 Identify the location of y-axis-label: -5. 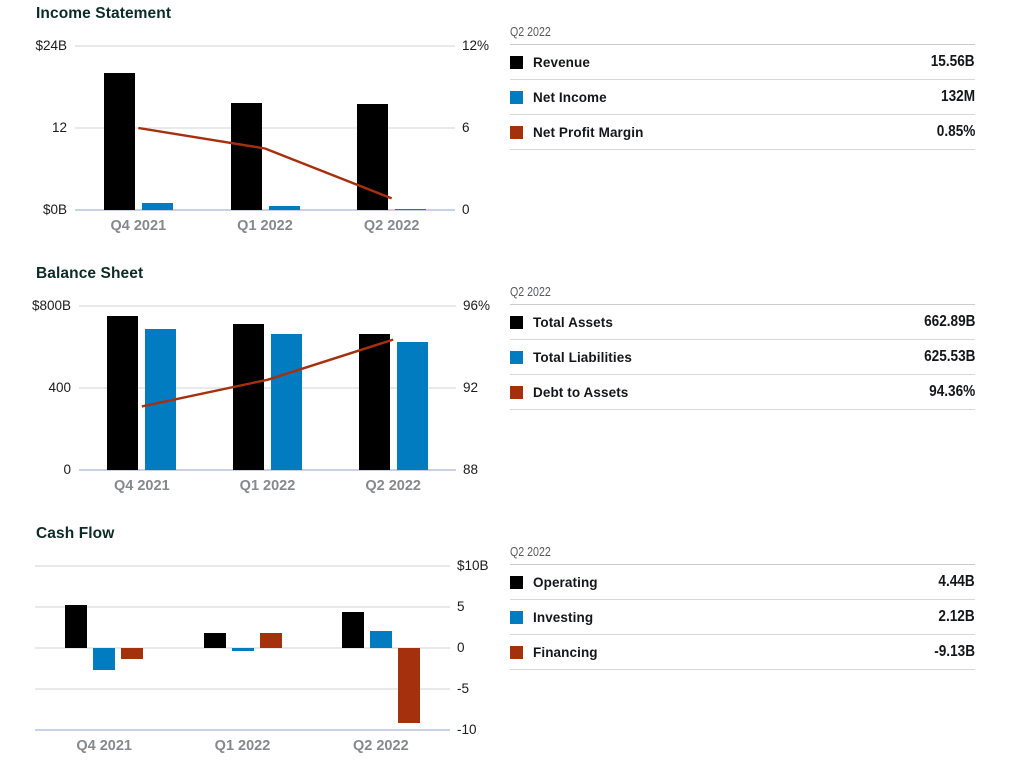
(463, 688).